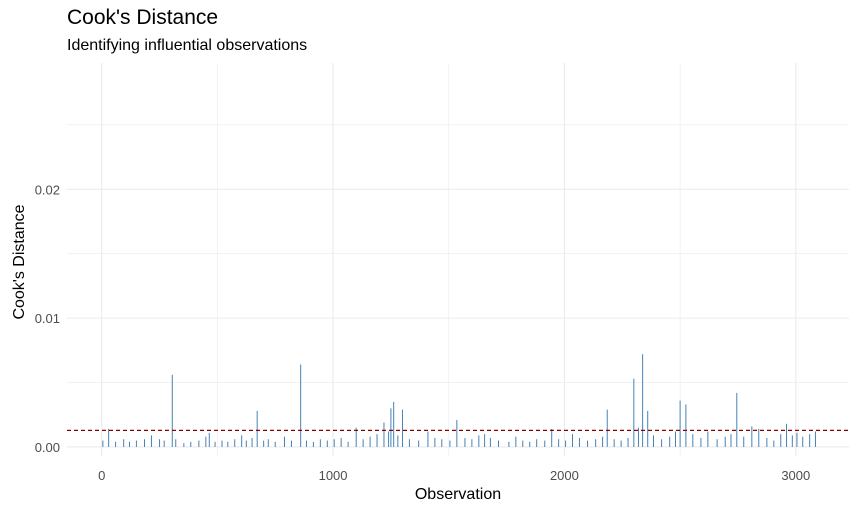 The width and height of the screenshot is (861, 513). Describe the element at coordinates (795, 475) in the screenshot. I see `x-tick-label: 3000` at that location.